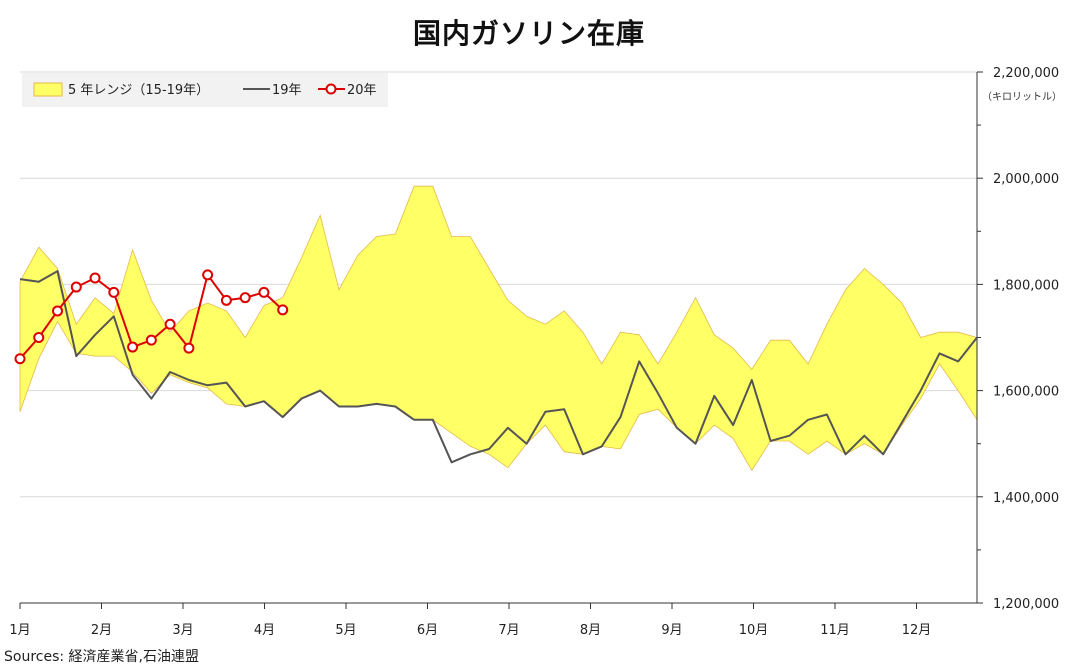 This screenshot has width=1071, height=669. Describe the element at coordinates (101, 657) in the screenshot. I see `source-note: Sources: 経済産業省,石油連盟` at that location.